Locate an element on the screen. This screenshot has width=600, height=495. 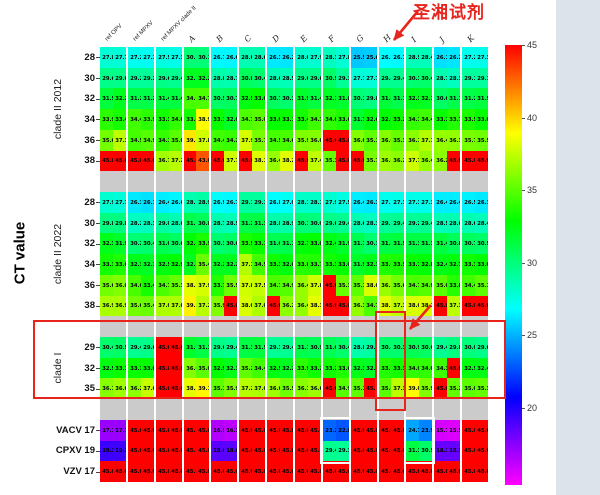
heatmap-cell: 37.1 is located at coordinates (246, 264).